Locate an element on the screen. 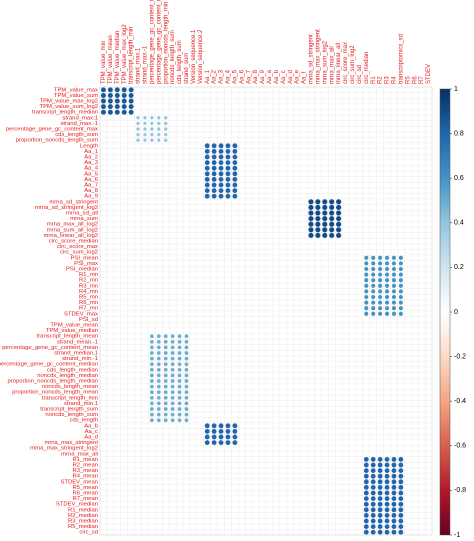  colorbar-tick-label: 0.6 is located at coordinates (459, 178).